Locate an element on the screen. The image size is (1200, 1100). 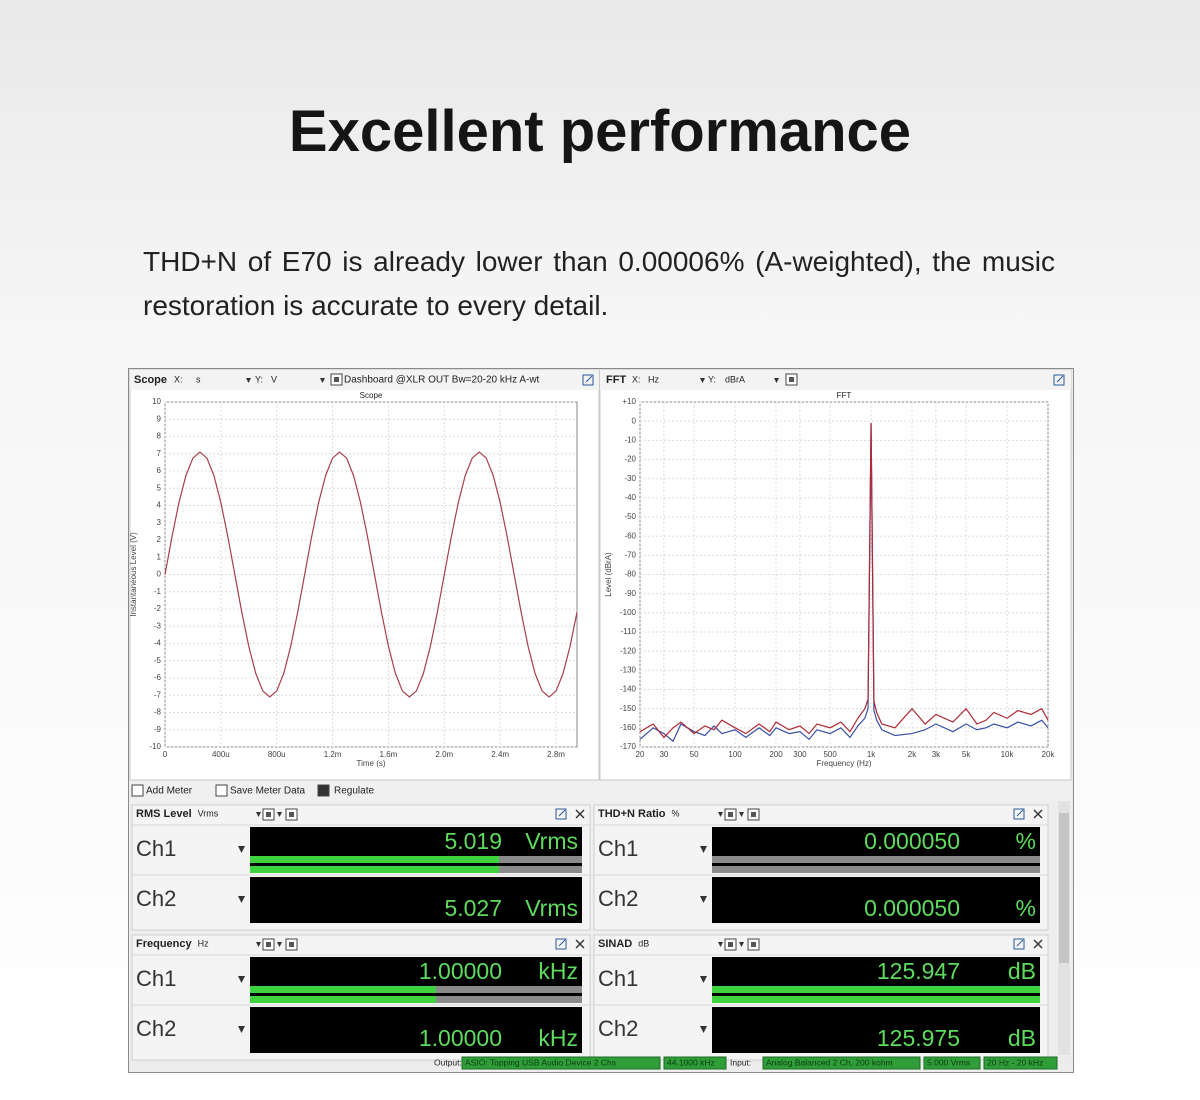
y-tick-label: -150 is located at coordinates (628, 708).